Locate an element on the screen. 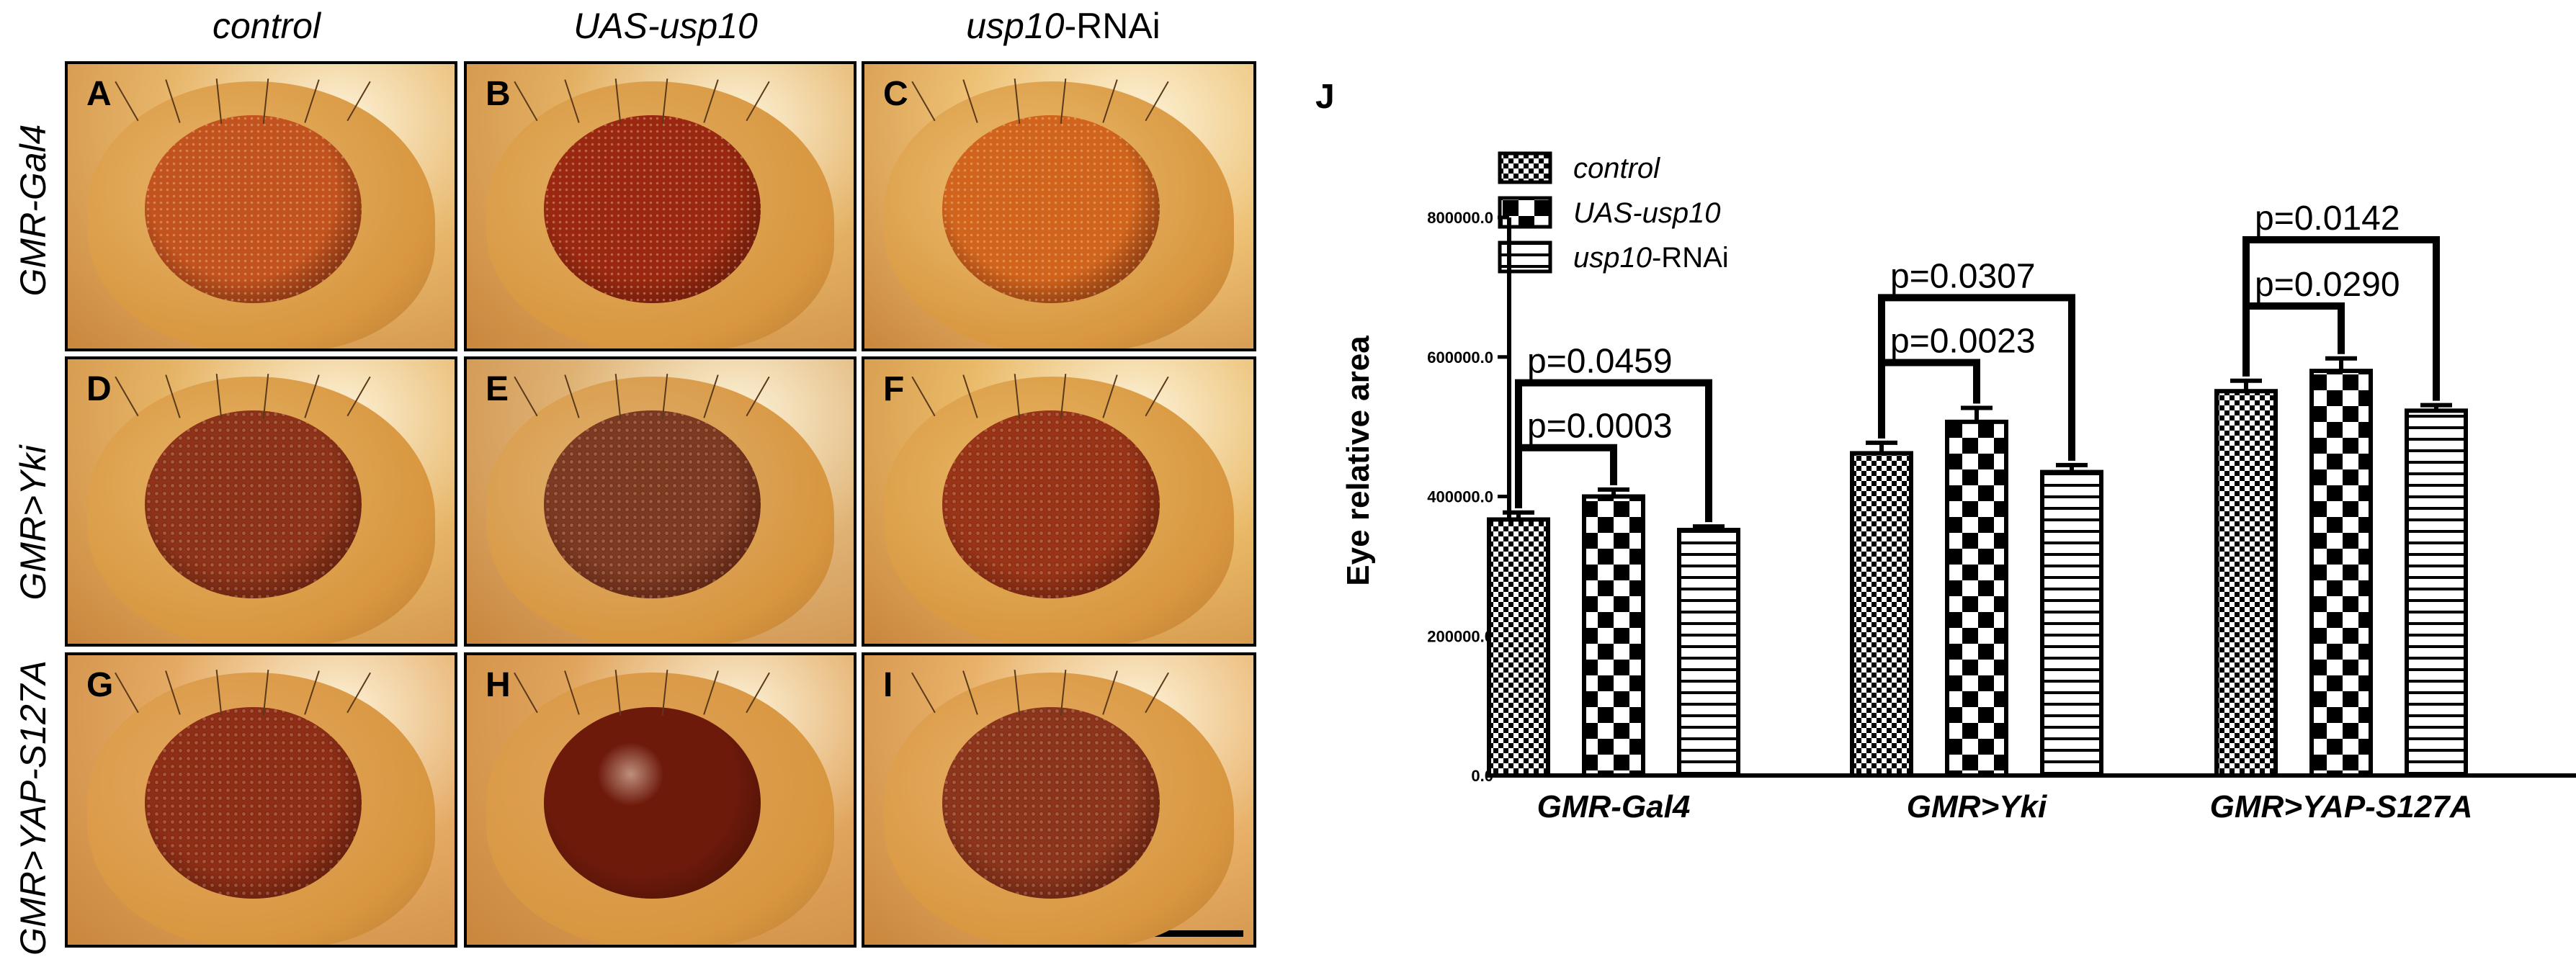 This screenshot has width=2576, height=980. legend-label: usp10-RNAi is located at coordinates (1651, 258).